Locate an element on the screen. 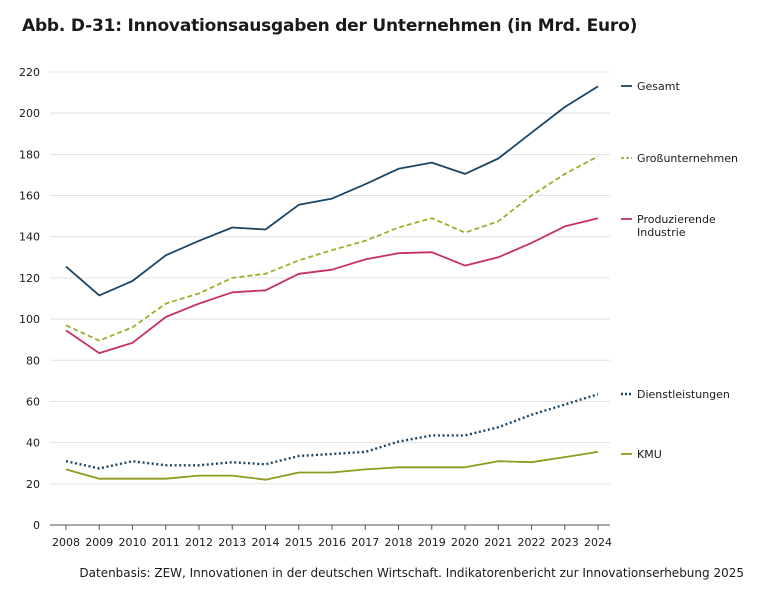 This screenshot has width=766, height=598. x-tick-label: 2014 is located at coordinates (266, 542).